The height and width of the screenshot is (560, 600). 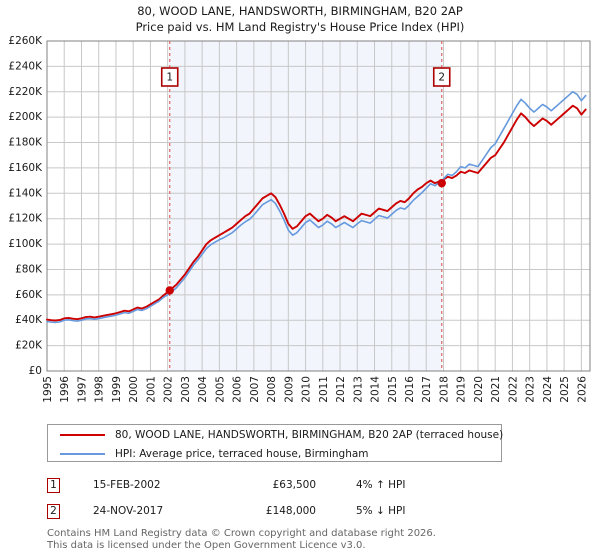 I want to click on legend-swatch-property, so click(x=82, y=435).